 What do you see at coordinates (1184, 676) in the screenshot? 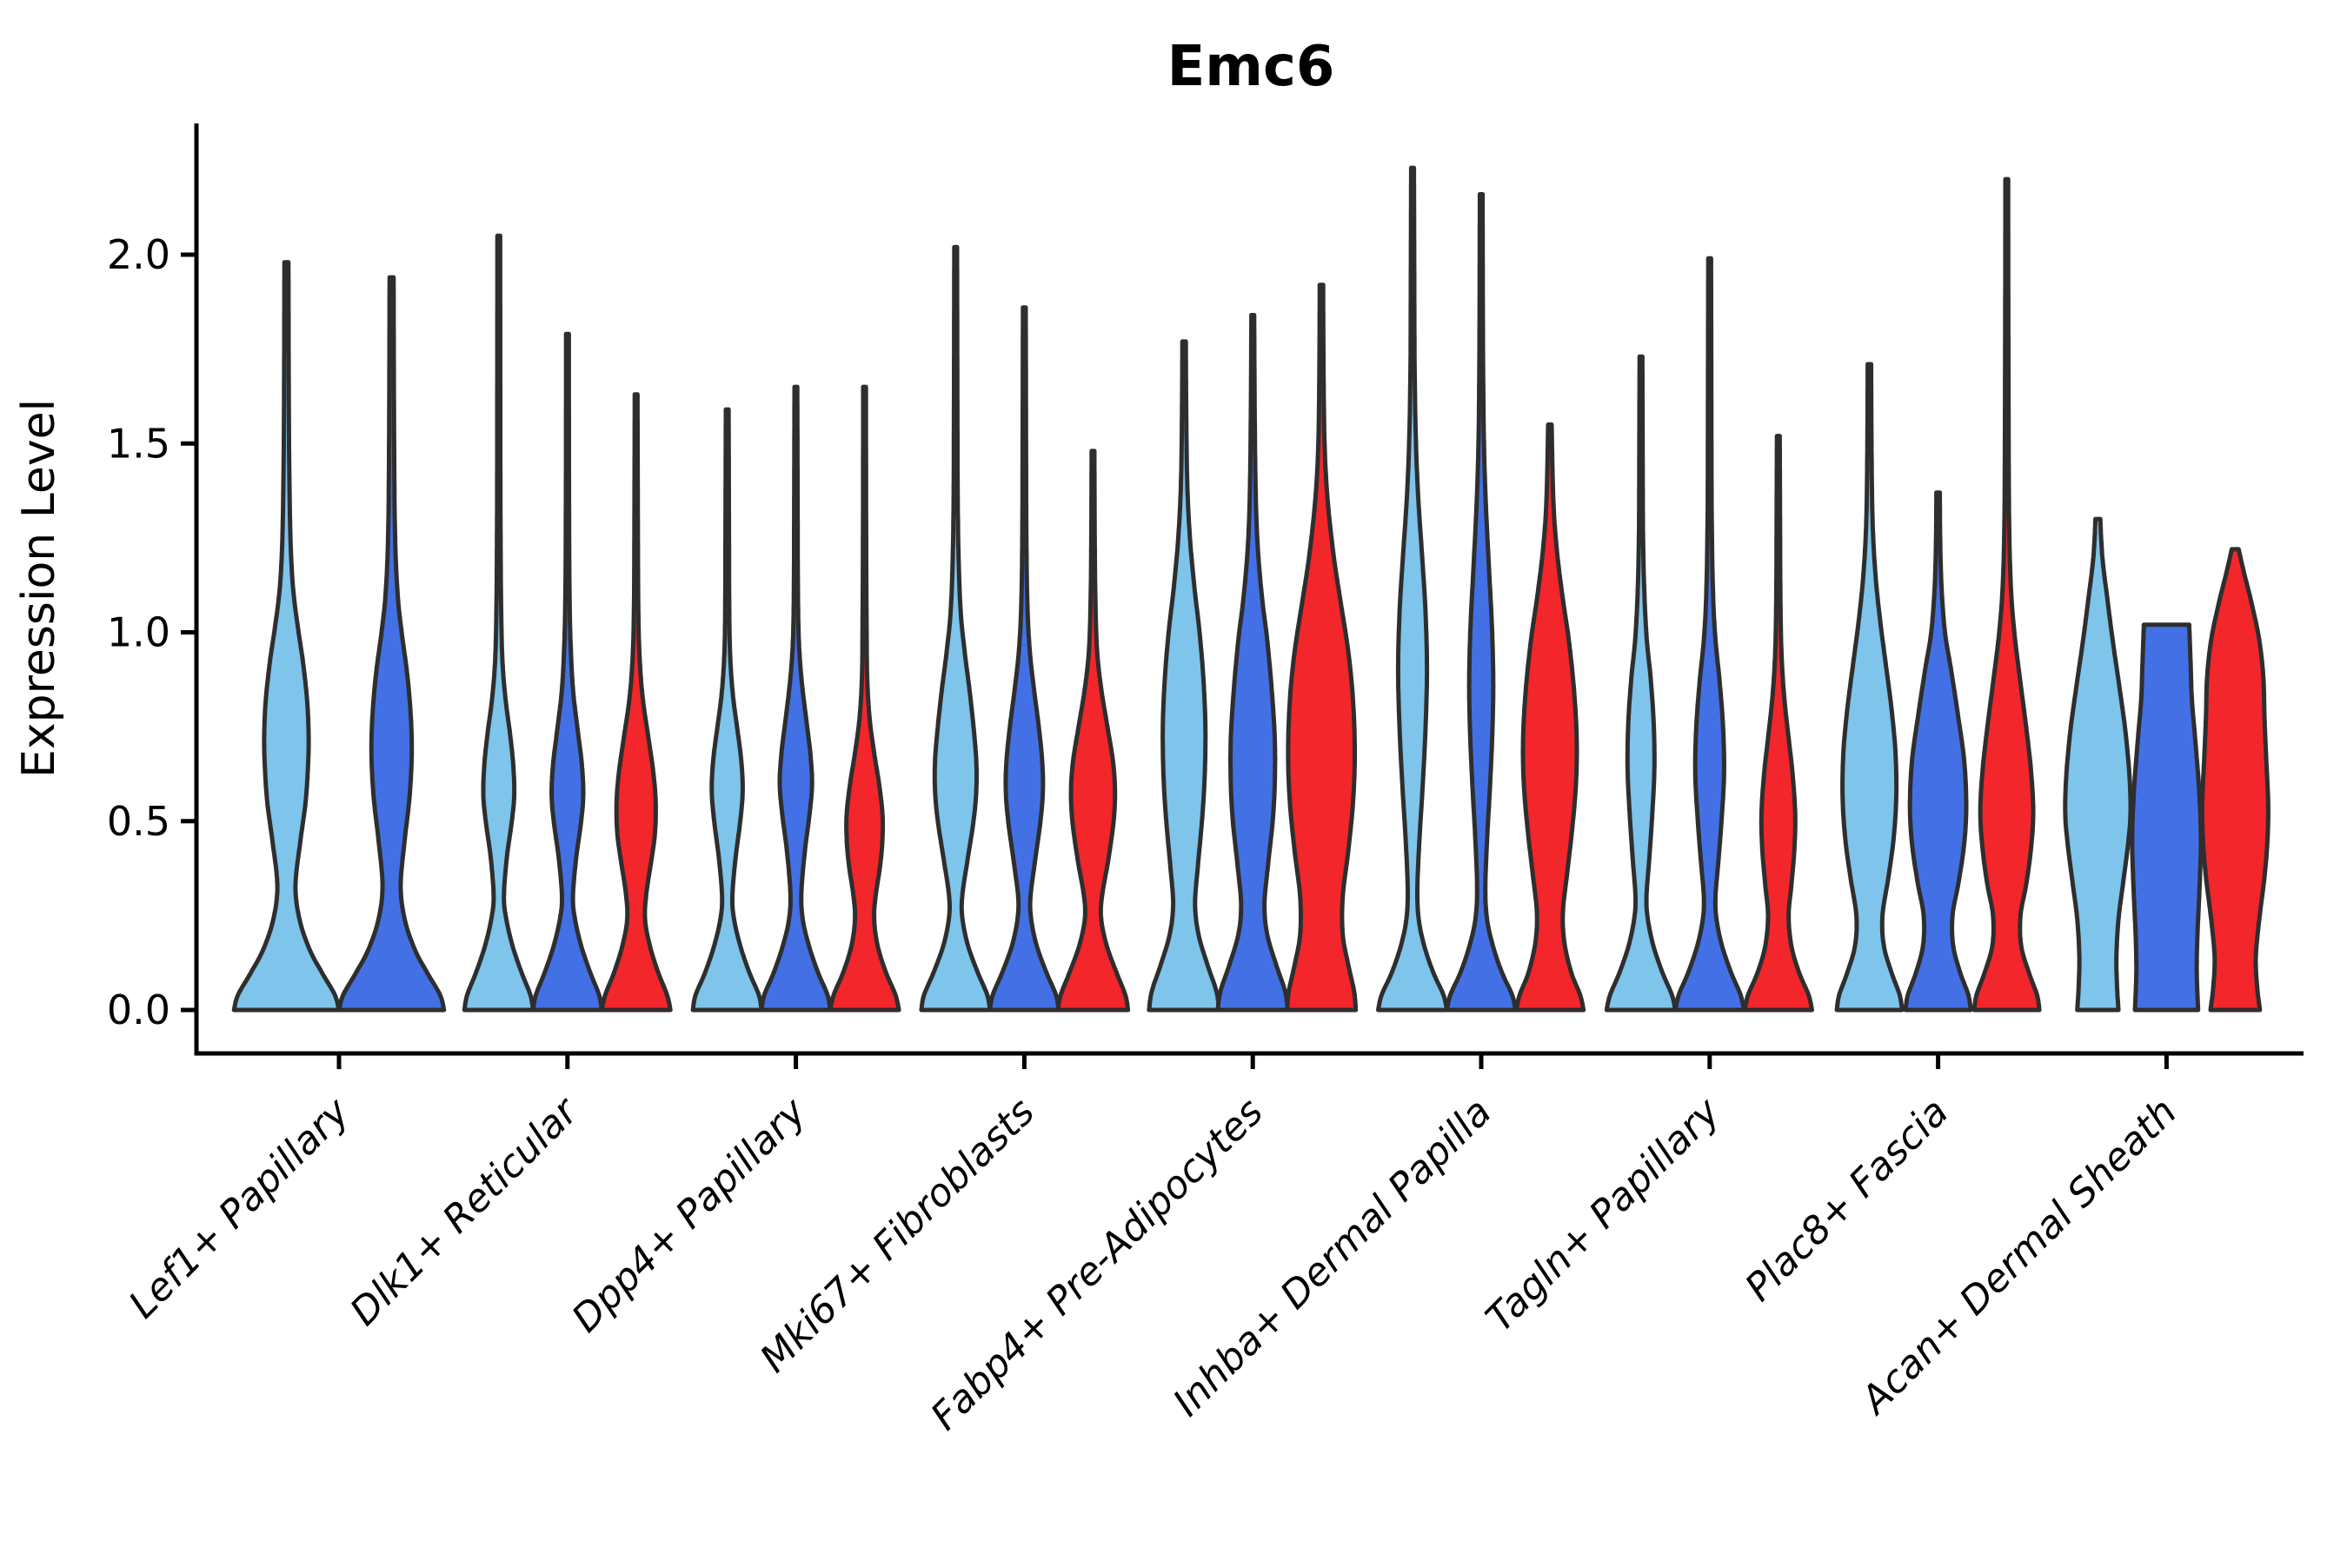
I see `violin-5-light-blue` at bounding box center [1184, 676].